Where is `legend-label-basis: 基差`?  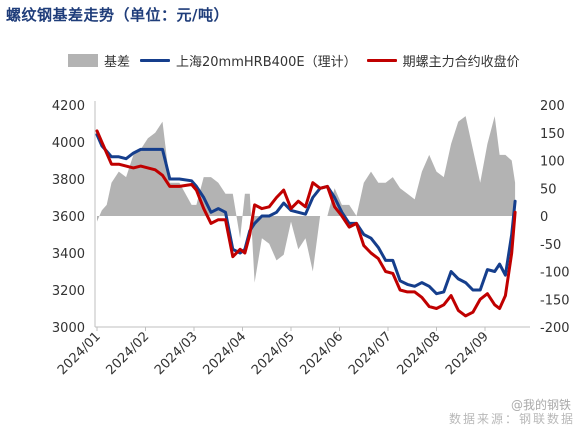 legend-label-basis: 基差 is located at coordinates (117, 62).